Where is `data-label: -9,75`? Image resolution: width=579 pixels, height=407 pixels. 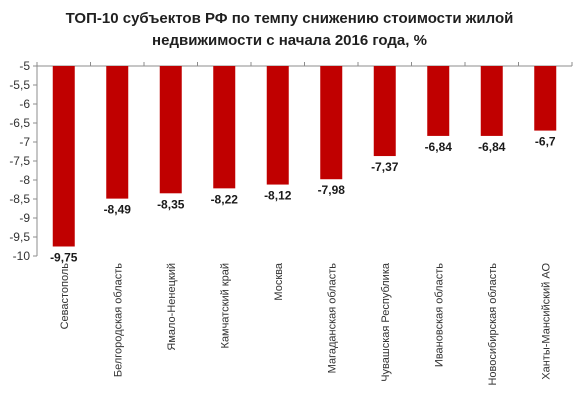
data-label: -9,75 is located at coordinates (64, 258).